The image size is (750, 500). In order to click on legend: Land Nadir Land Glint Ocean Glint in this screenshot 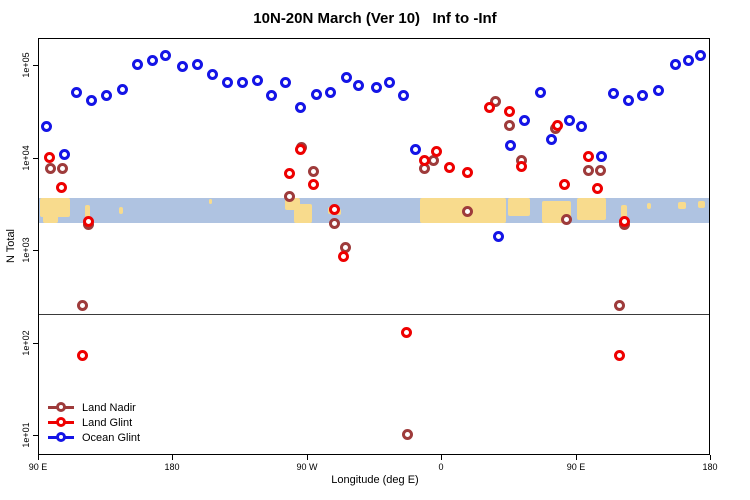, I will do `click(94, 422)`.